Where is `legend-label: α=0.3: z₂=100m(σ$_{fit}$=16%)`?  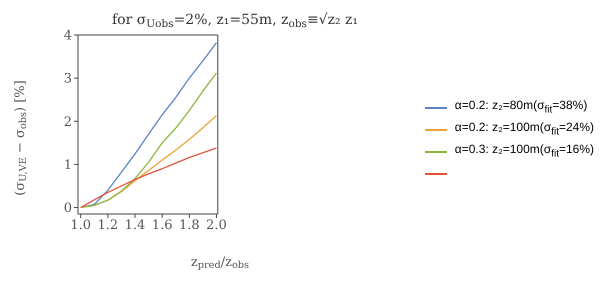 legend-label: α=0.3: z₂=100m(σ$_{fit}$=16%) is located at coordinates (524, 151).